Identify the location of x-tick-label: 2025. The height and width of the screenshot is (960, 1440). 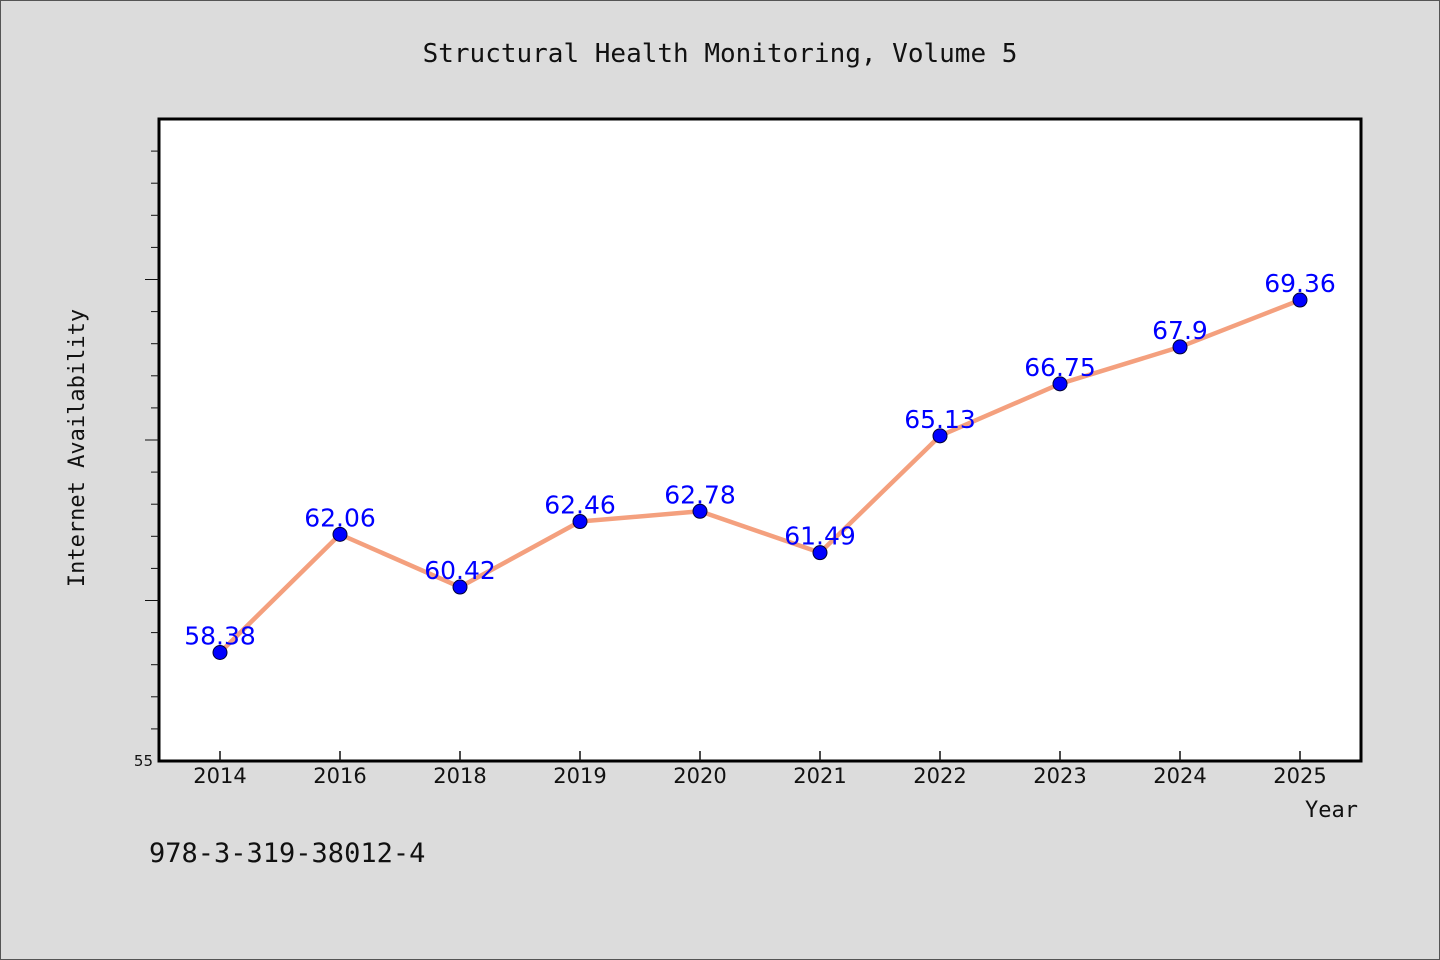
(1299, 776).